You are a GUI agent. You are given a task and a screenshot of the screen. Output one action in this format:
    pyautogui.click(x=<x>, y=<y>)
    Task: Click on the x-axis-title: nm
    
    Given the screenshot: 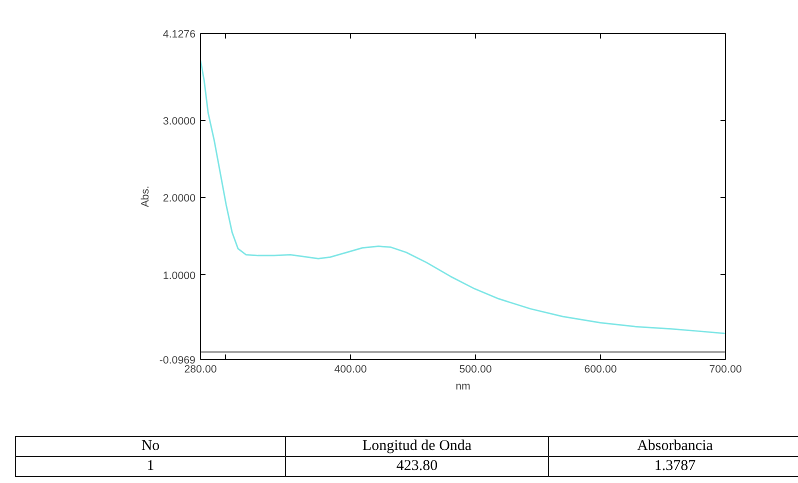 What is the action you would take?
    pyautogui.click(x=463, y=386)
    